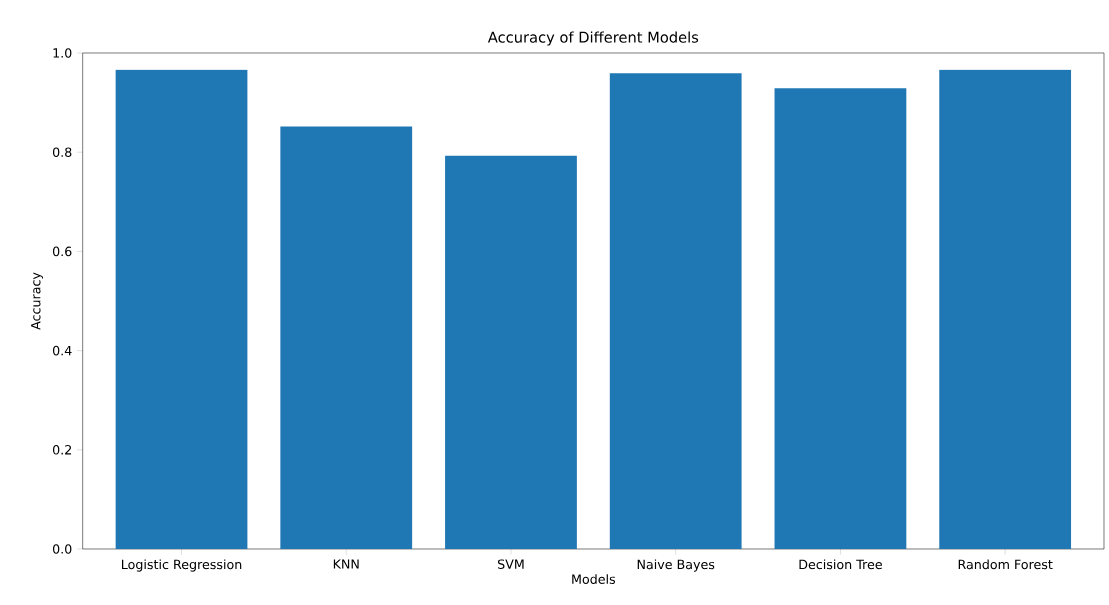 Image resolution: width=1109 pixels, height=605 pixels. I want to click on y-tick-label: 0.4, so click(62, 350).